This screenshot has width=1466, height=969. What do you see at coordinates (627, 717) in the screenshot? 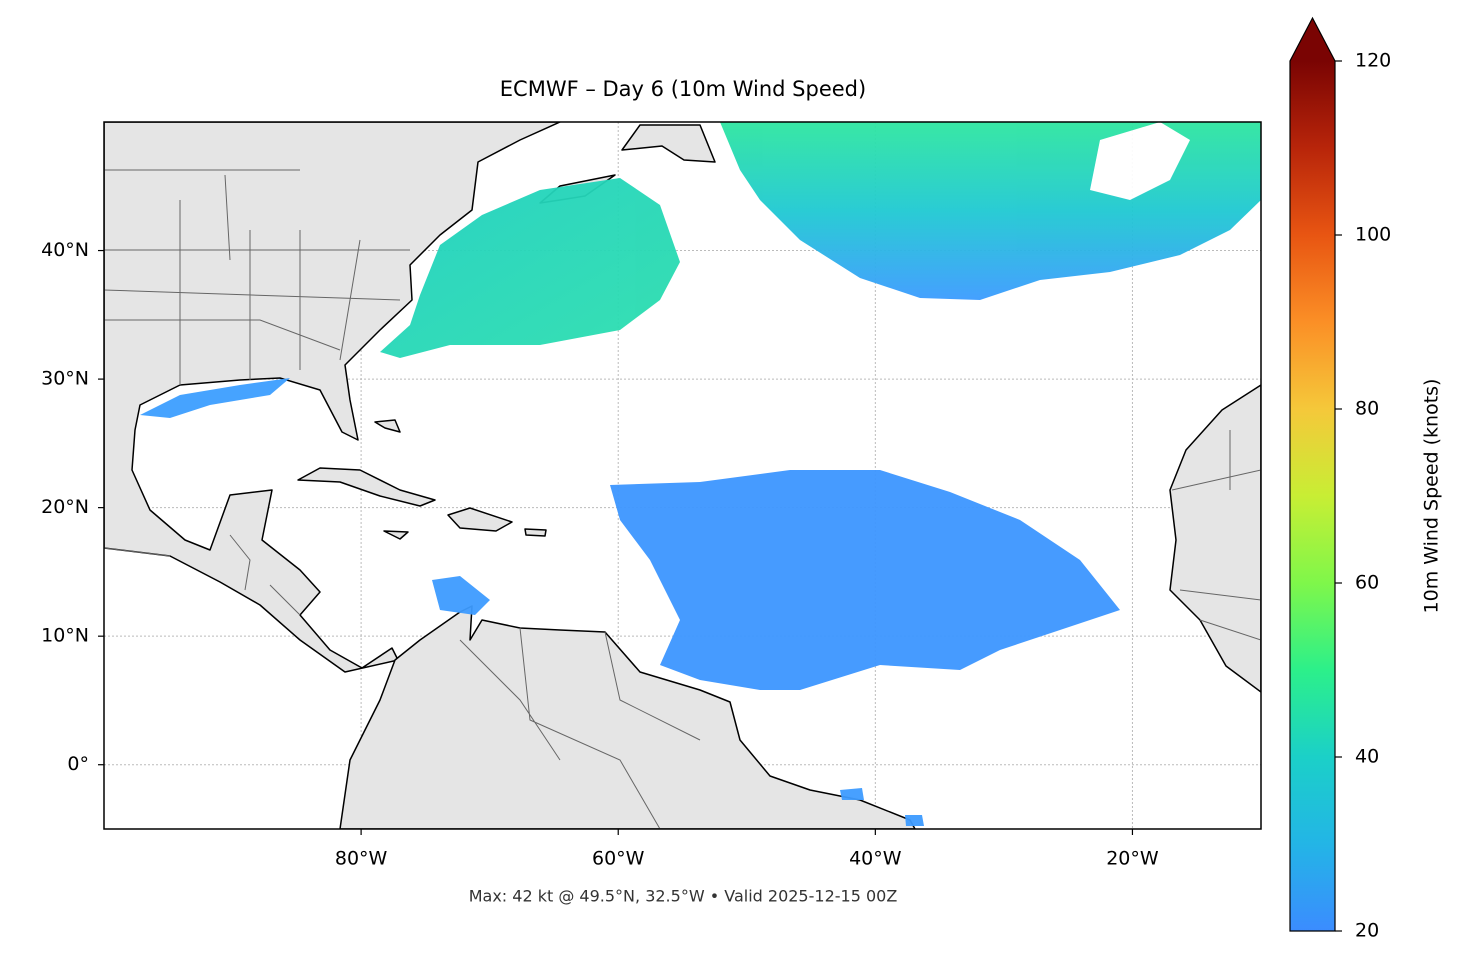
I see `land-south-america` at bounding box center [627, 717].